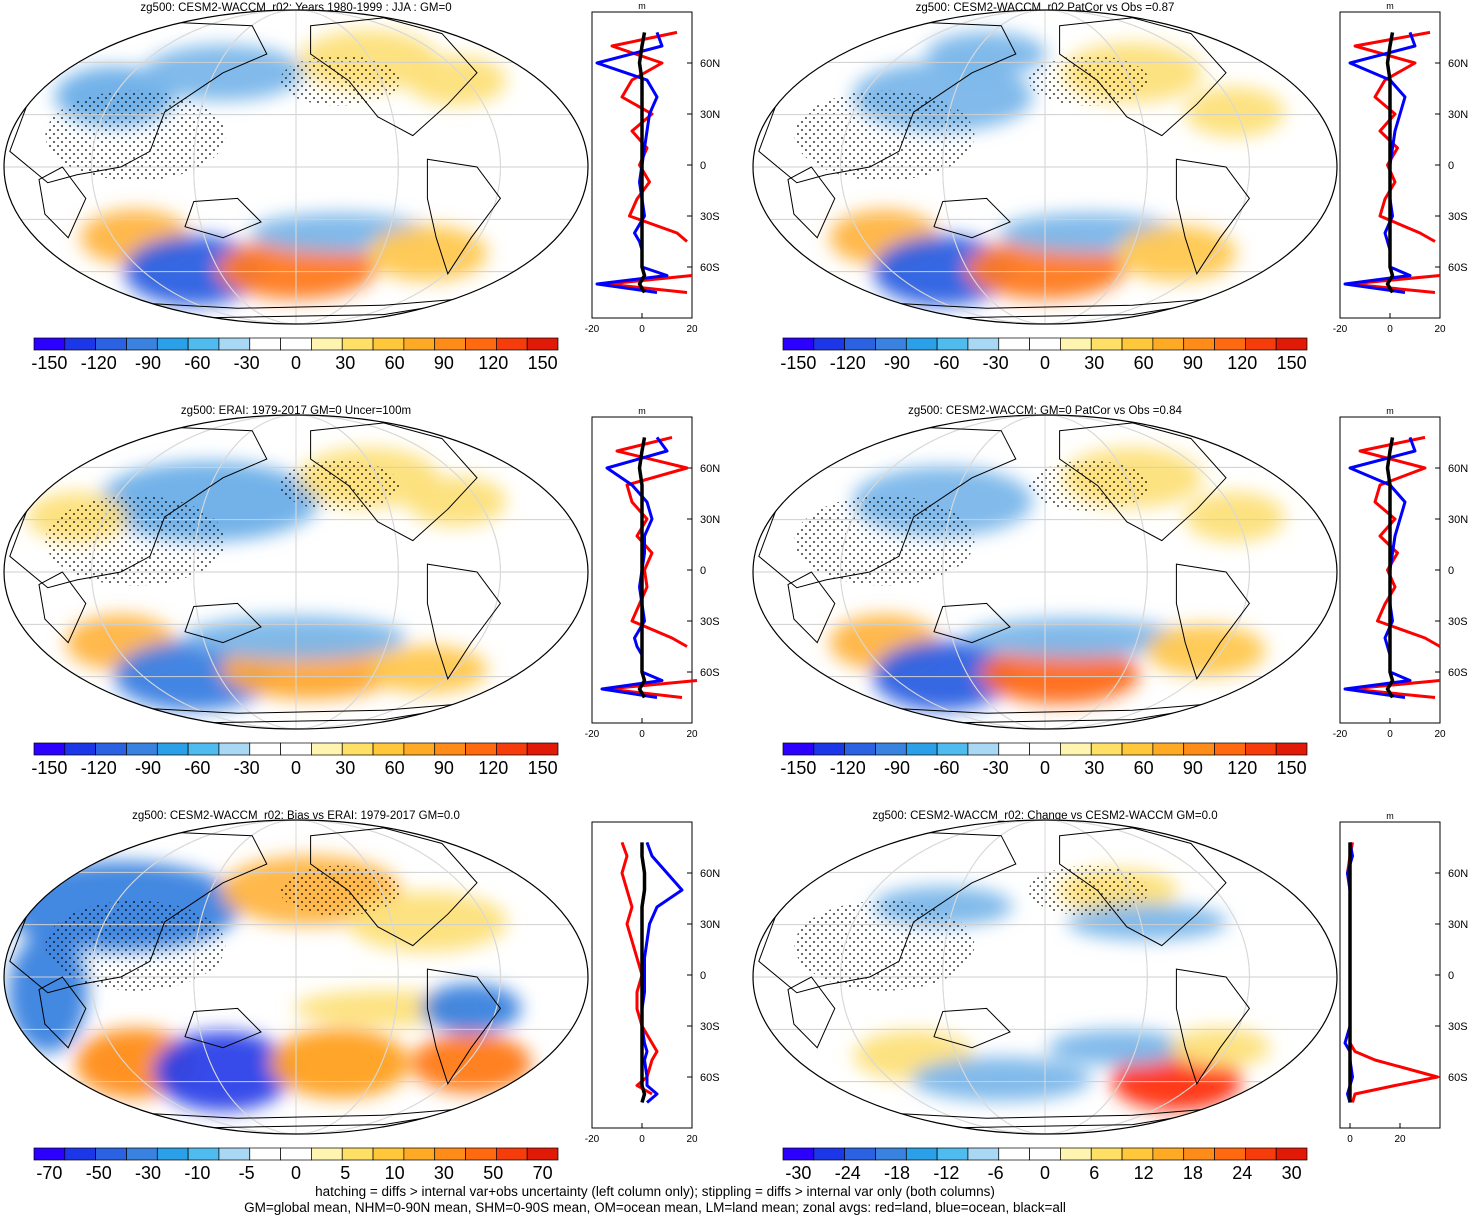 The height and width of the screenshot is (1217, 1483). I want to click on profile-all-line, so click(642, 568).